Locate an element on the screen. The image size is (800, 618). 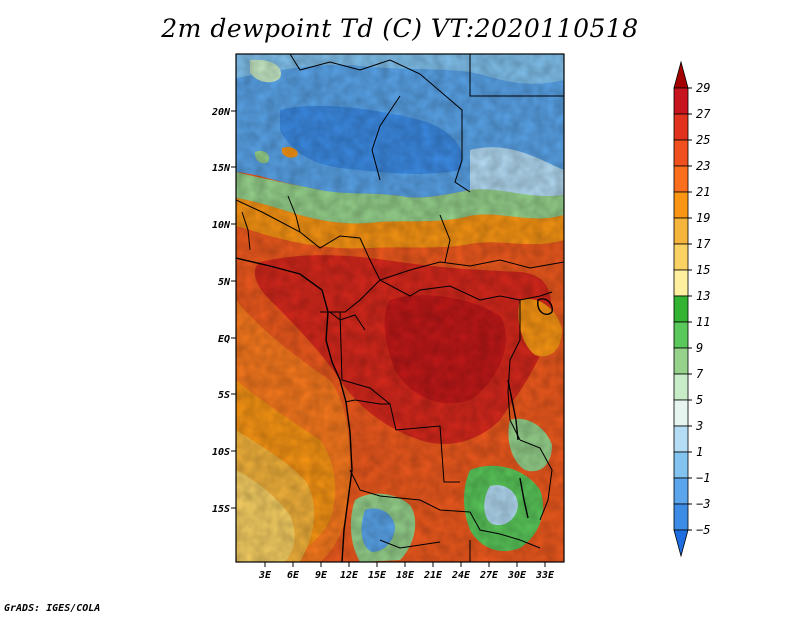
colorbar-label: 9 is located at coordinates (699, 348).